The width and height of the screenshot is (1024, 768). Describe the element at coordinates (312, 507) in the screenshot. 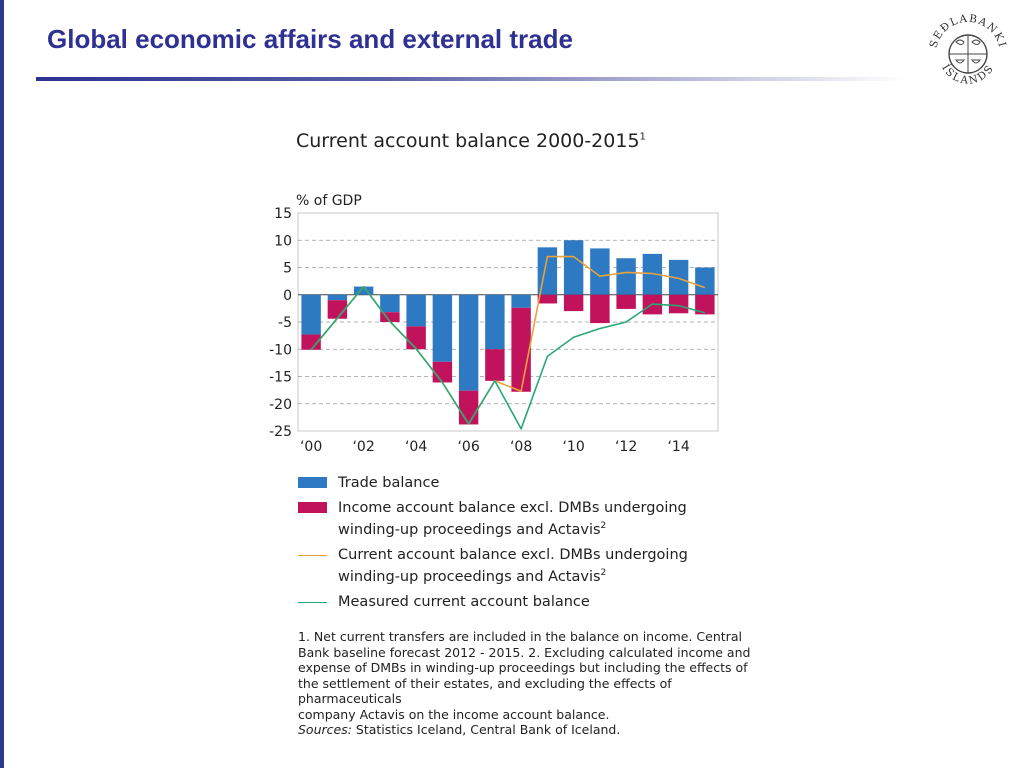

I see `legend-swatch-income` at that location.